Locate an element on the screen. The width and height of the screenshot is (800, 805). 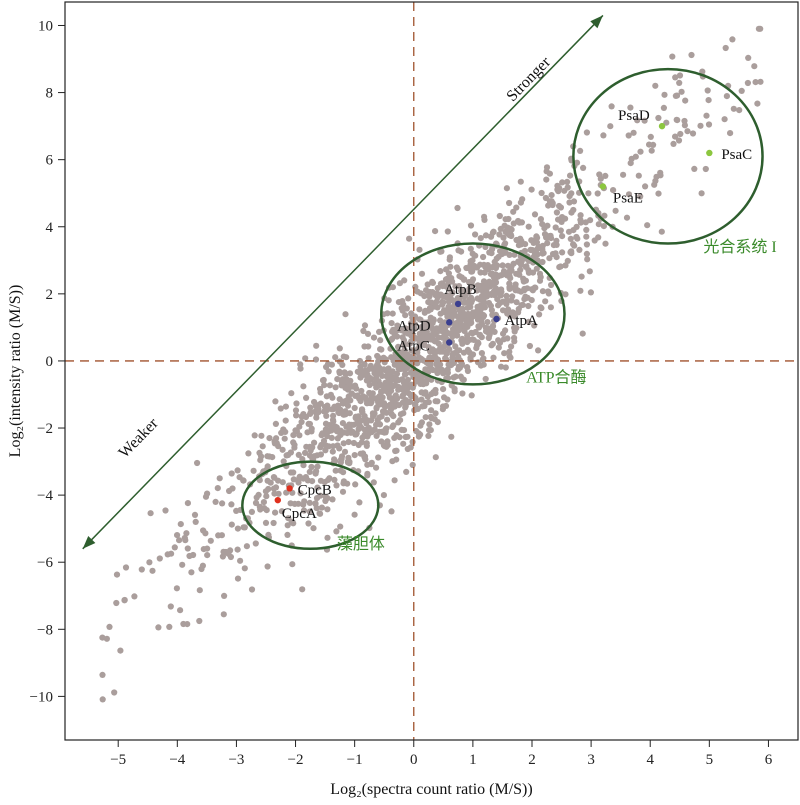
group-ellipse is located at coordinates (310, 505).